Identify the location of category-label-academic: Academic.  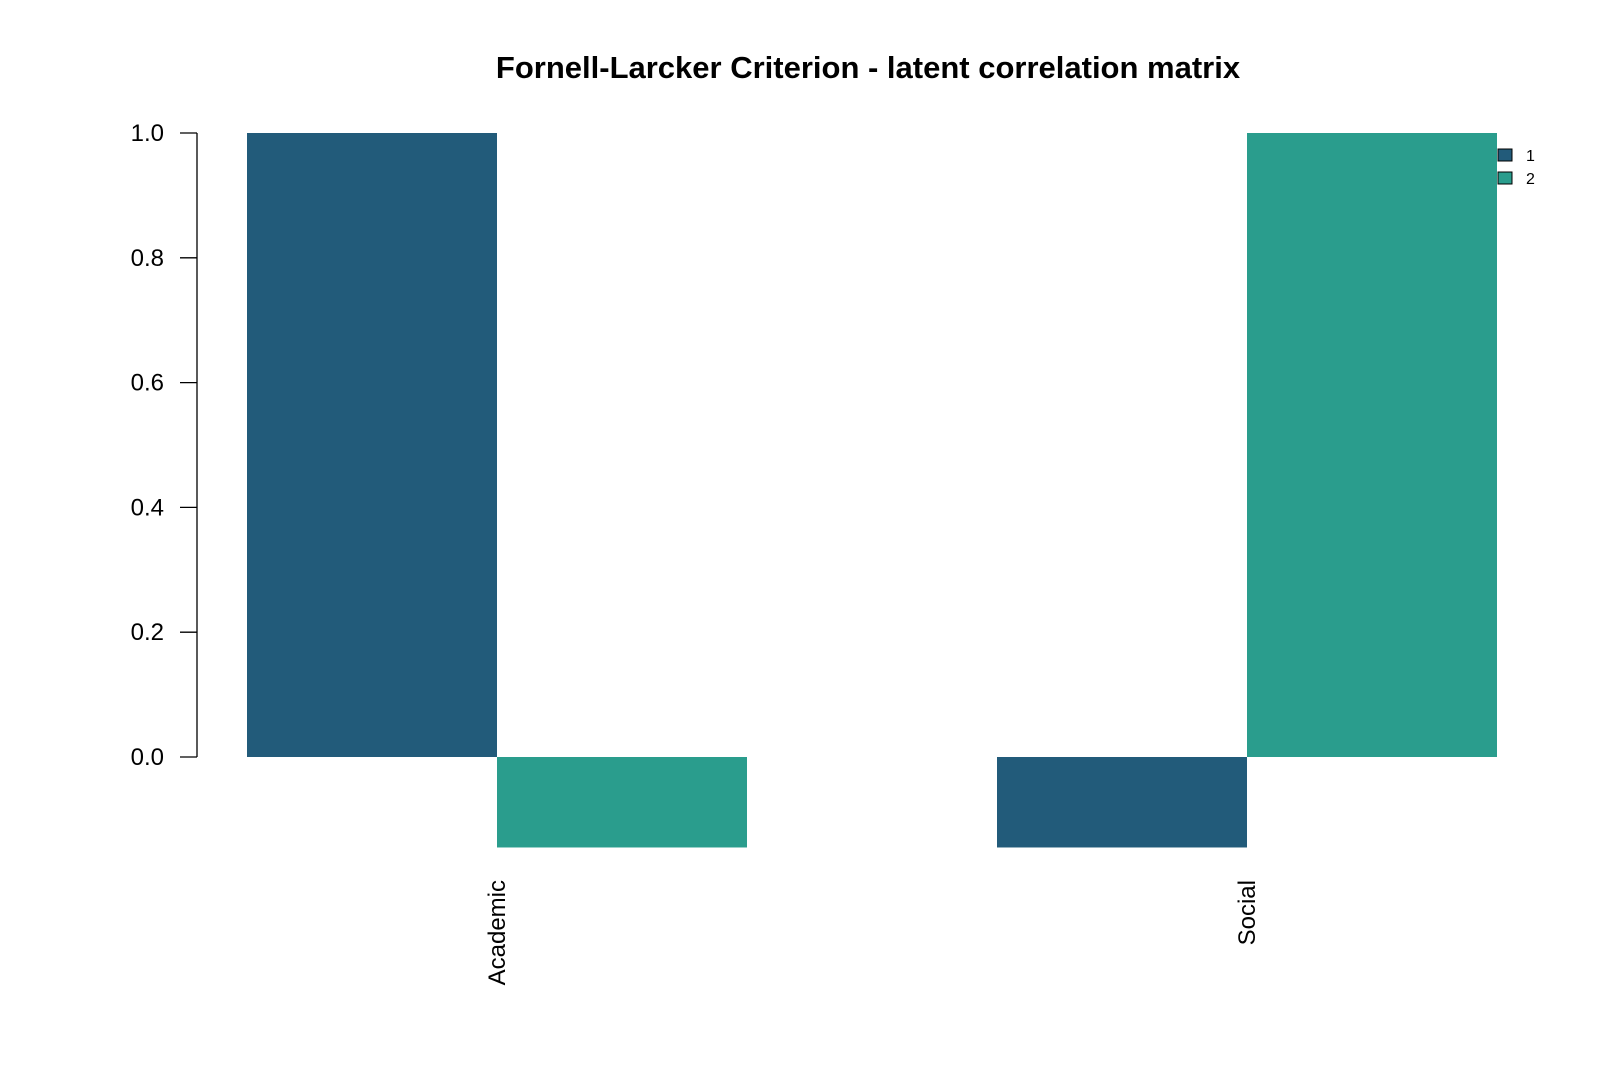
(497, 932).